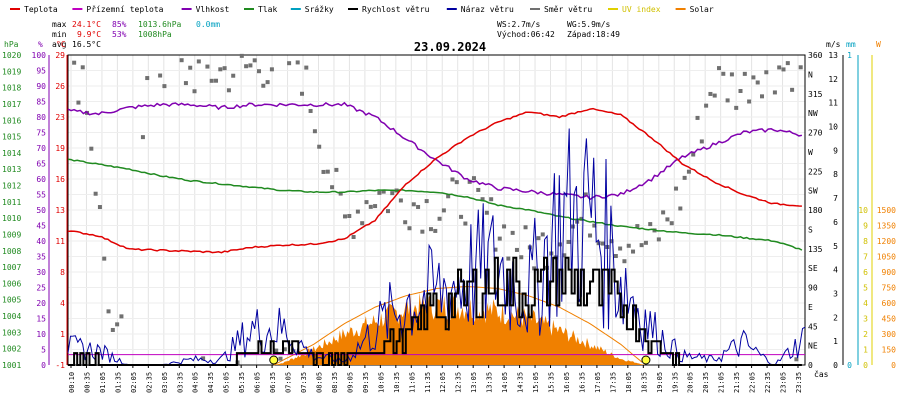  I want to click on ms-tick-label: 8, so click(835, 174).